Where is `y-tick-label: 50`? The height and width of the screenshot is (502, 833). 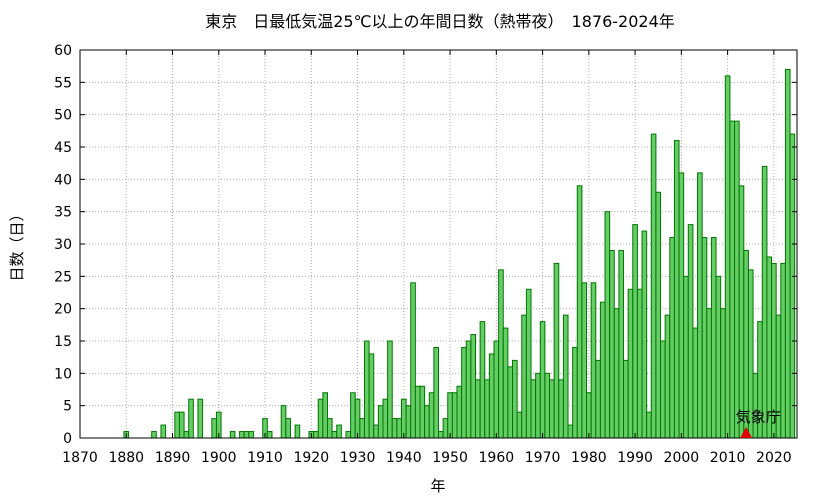 y-tick-label: 50 is located at coordinates (63, 116).